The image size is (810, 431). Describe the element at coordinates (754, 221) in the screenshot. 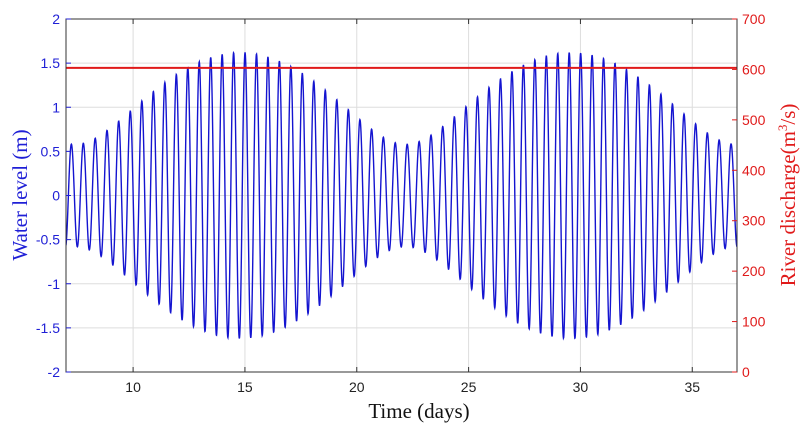

I see `right-y-tick-label: 300` at that location.